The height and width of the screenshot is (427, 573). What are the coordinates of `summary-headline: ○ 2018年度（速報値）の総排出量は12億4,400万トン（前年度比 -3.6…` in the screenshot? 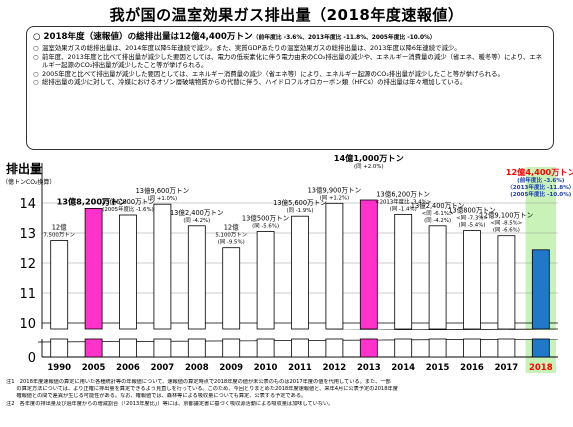 It's located at (234, 37).